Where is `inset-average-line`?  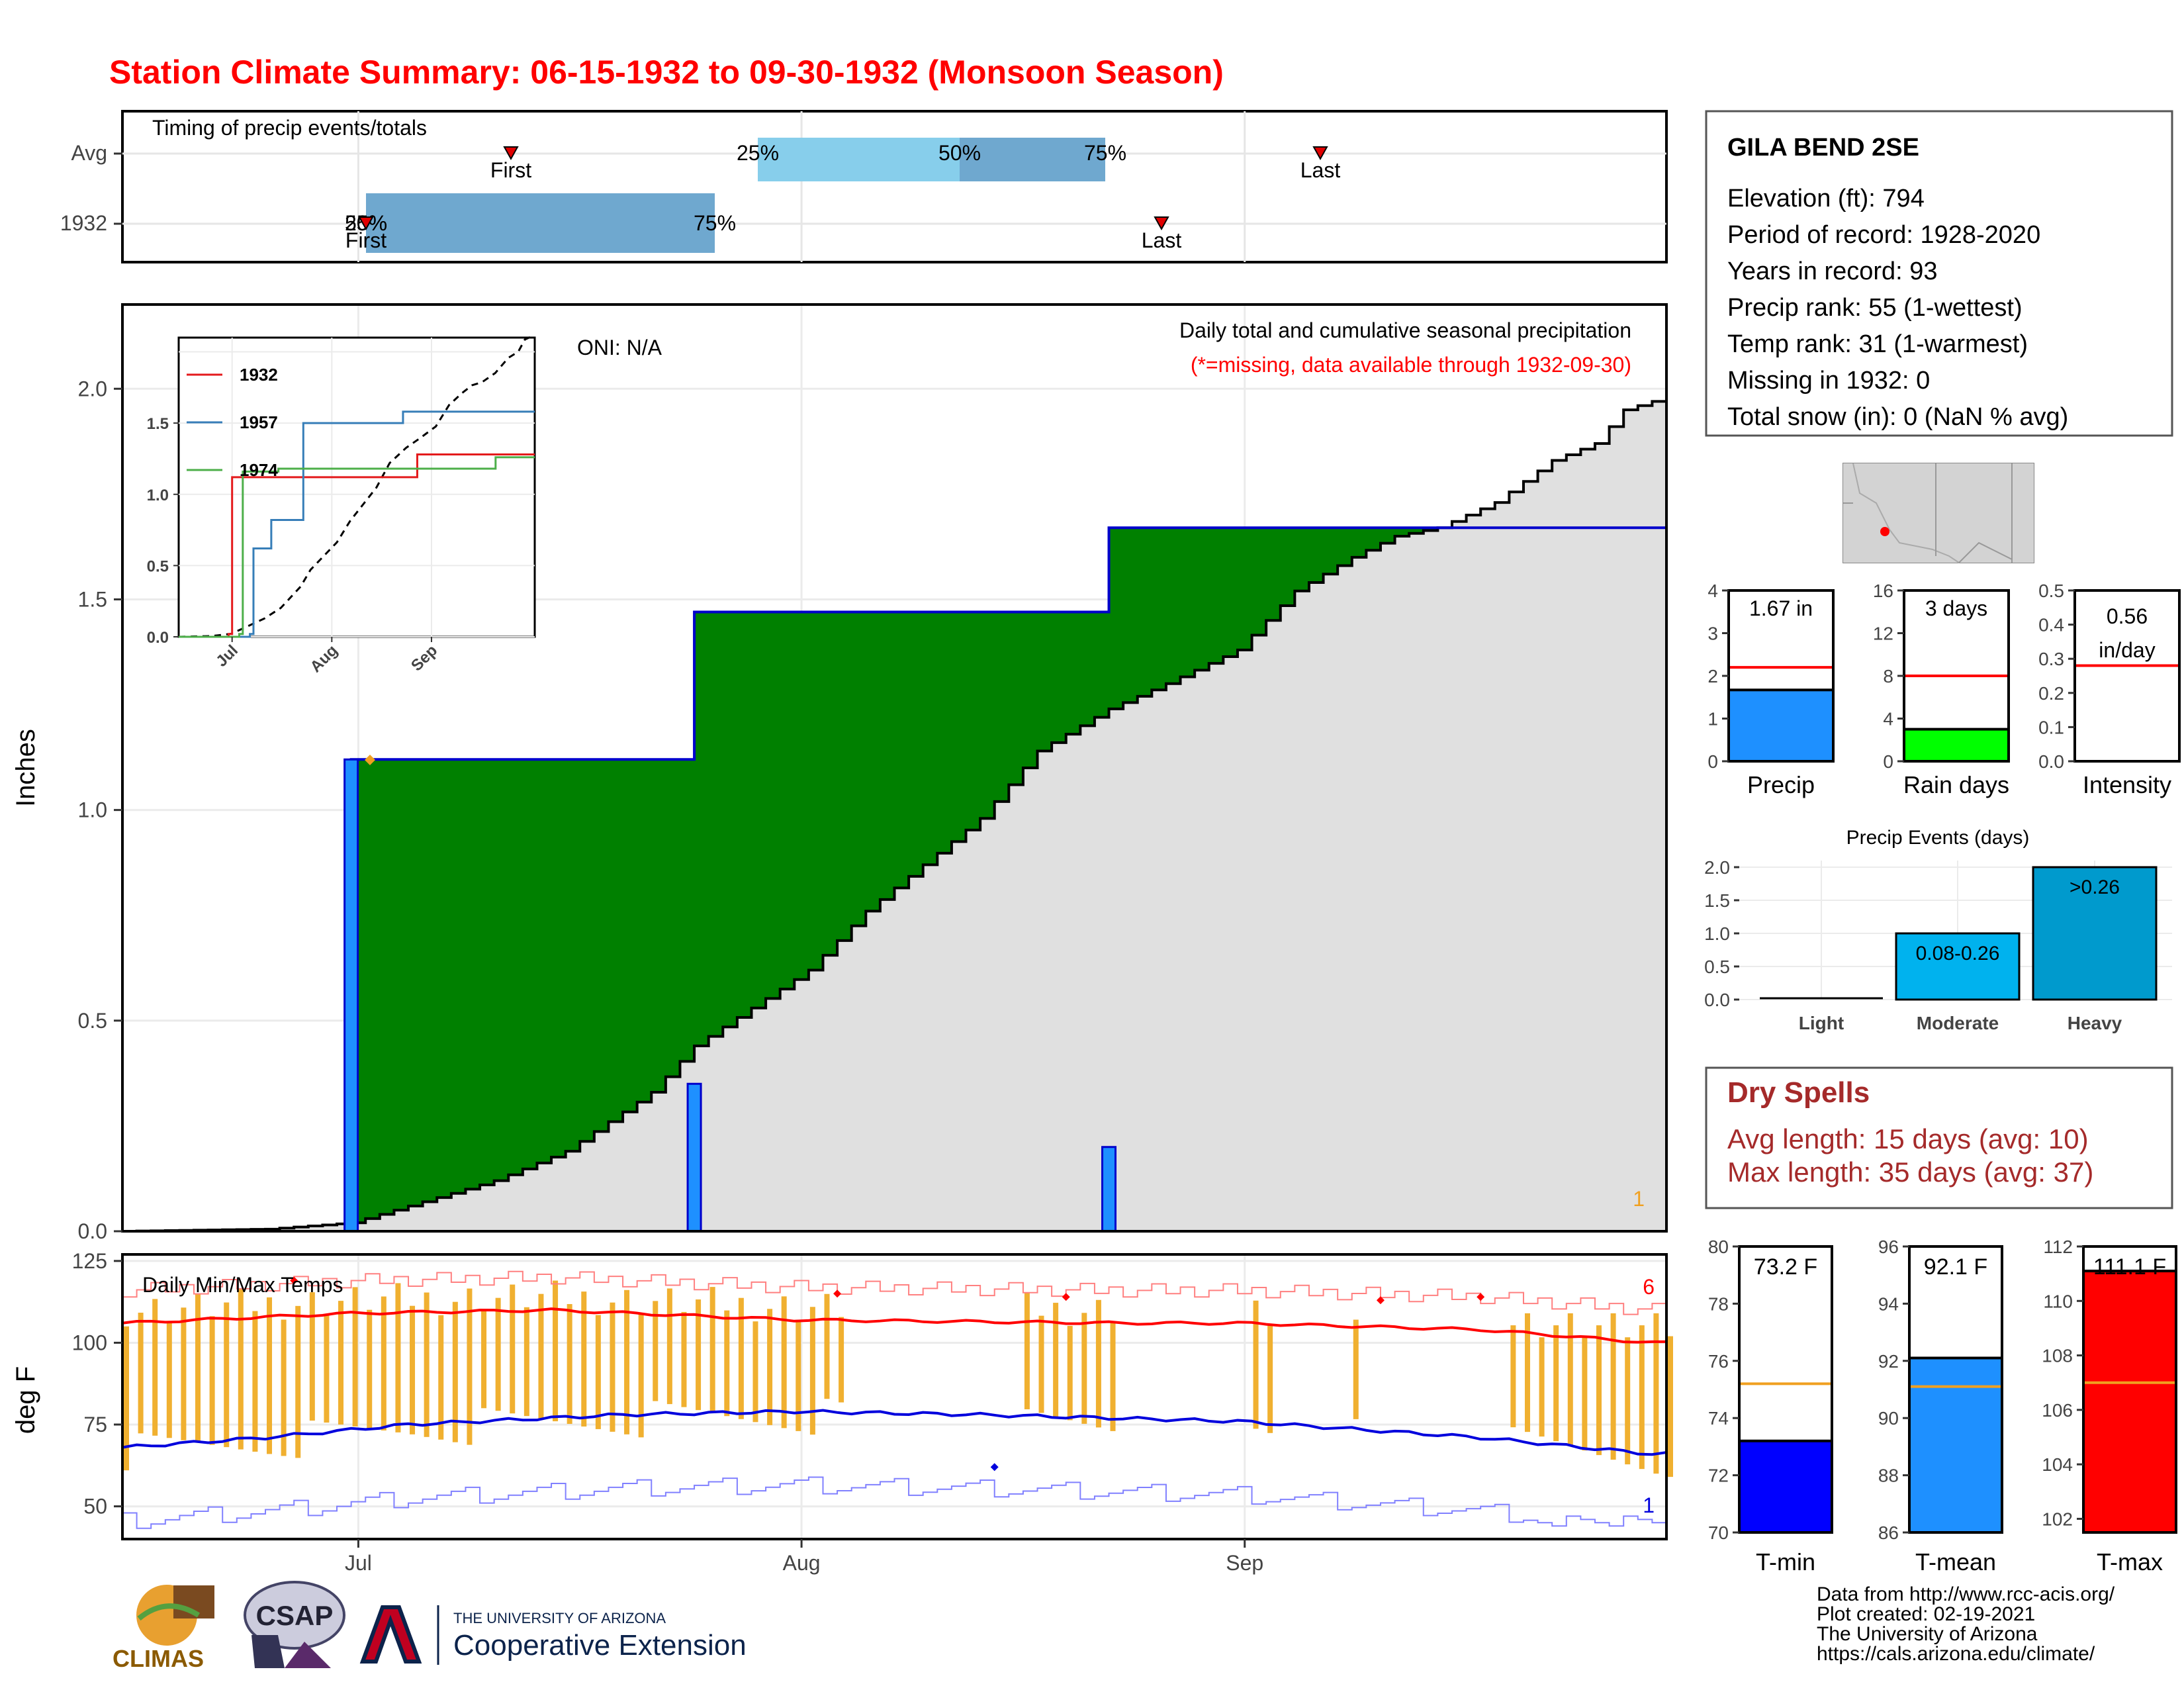 inset-average-line is located at coordinates (356, 486).